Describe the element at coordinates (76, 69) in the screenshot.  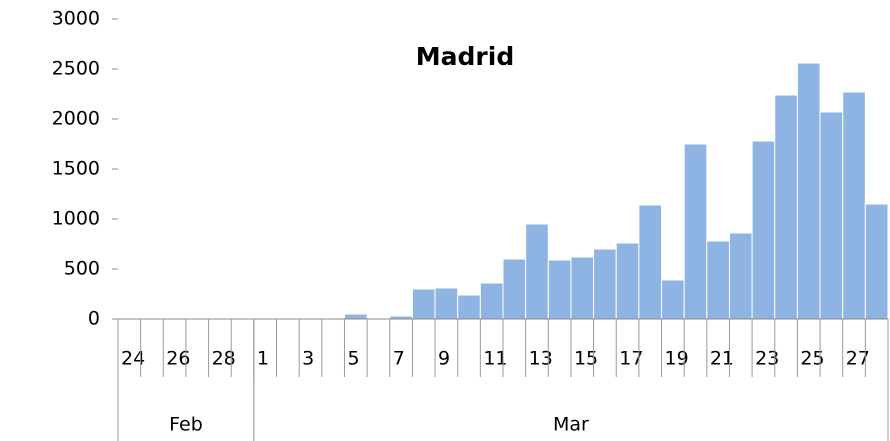
I see `y-tick-label: 2500` at that location.